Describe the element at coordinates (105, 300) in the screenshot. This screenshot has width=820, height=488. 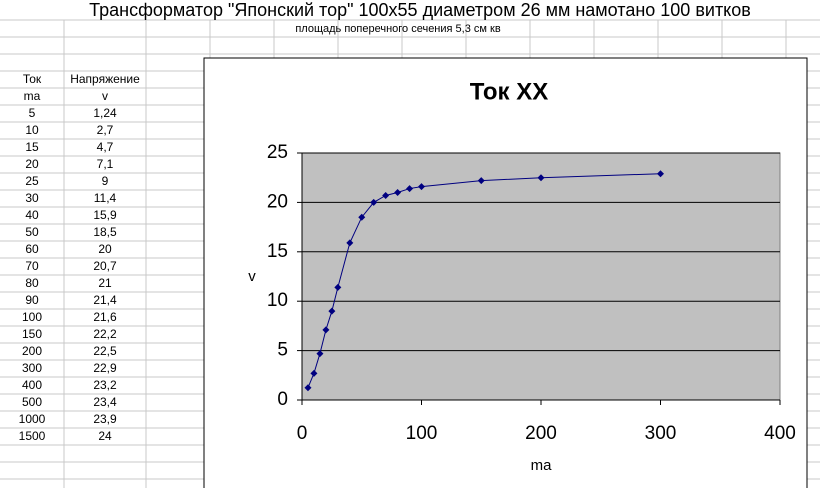
I see `cell: 21,4` at that location.